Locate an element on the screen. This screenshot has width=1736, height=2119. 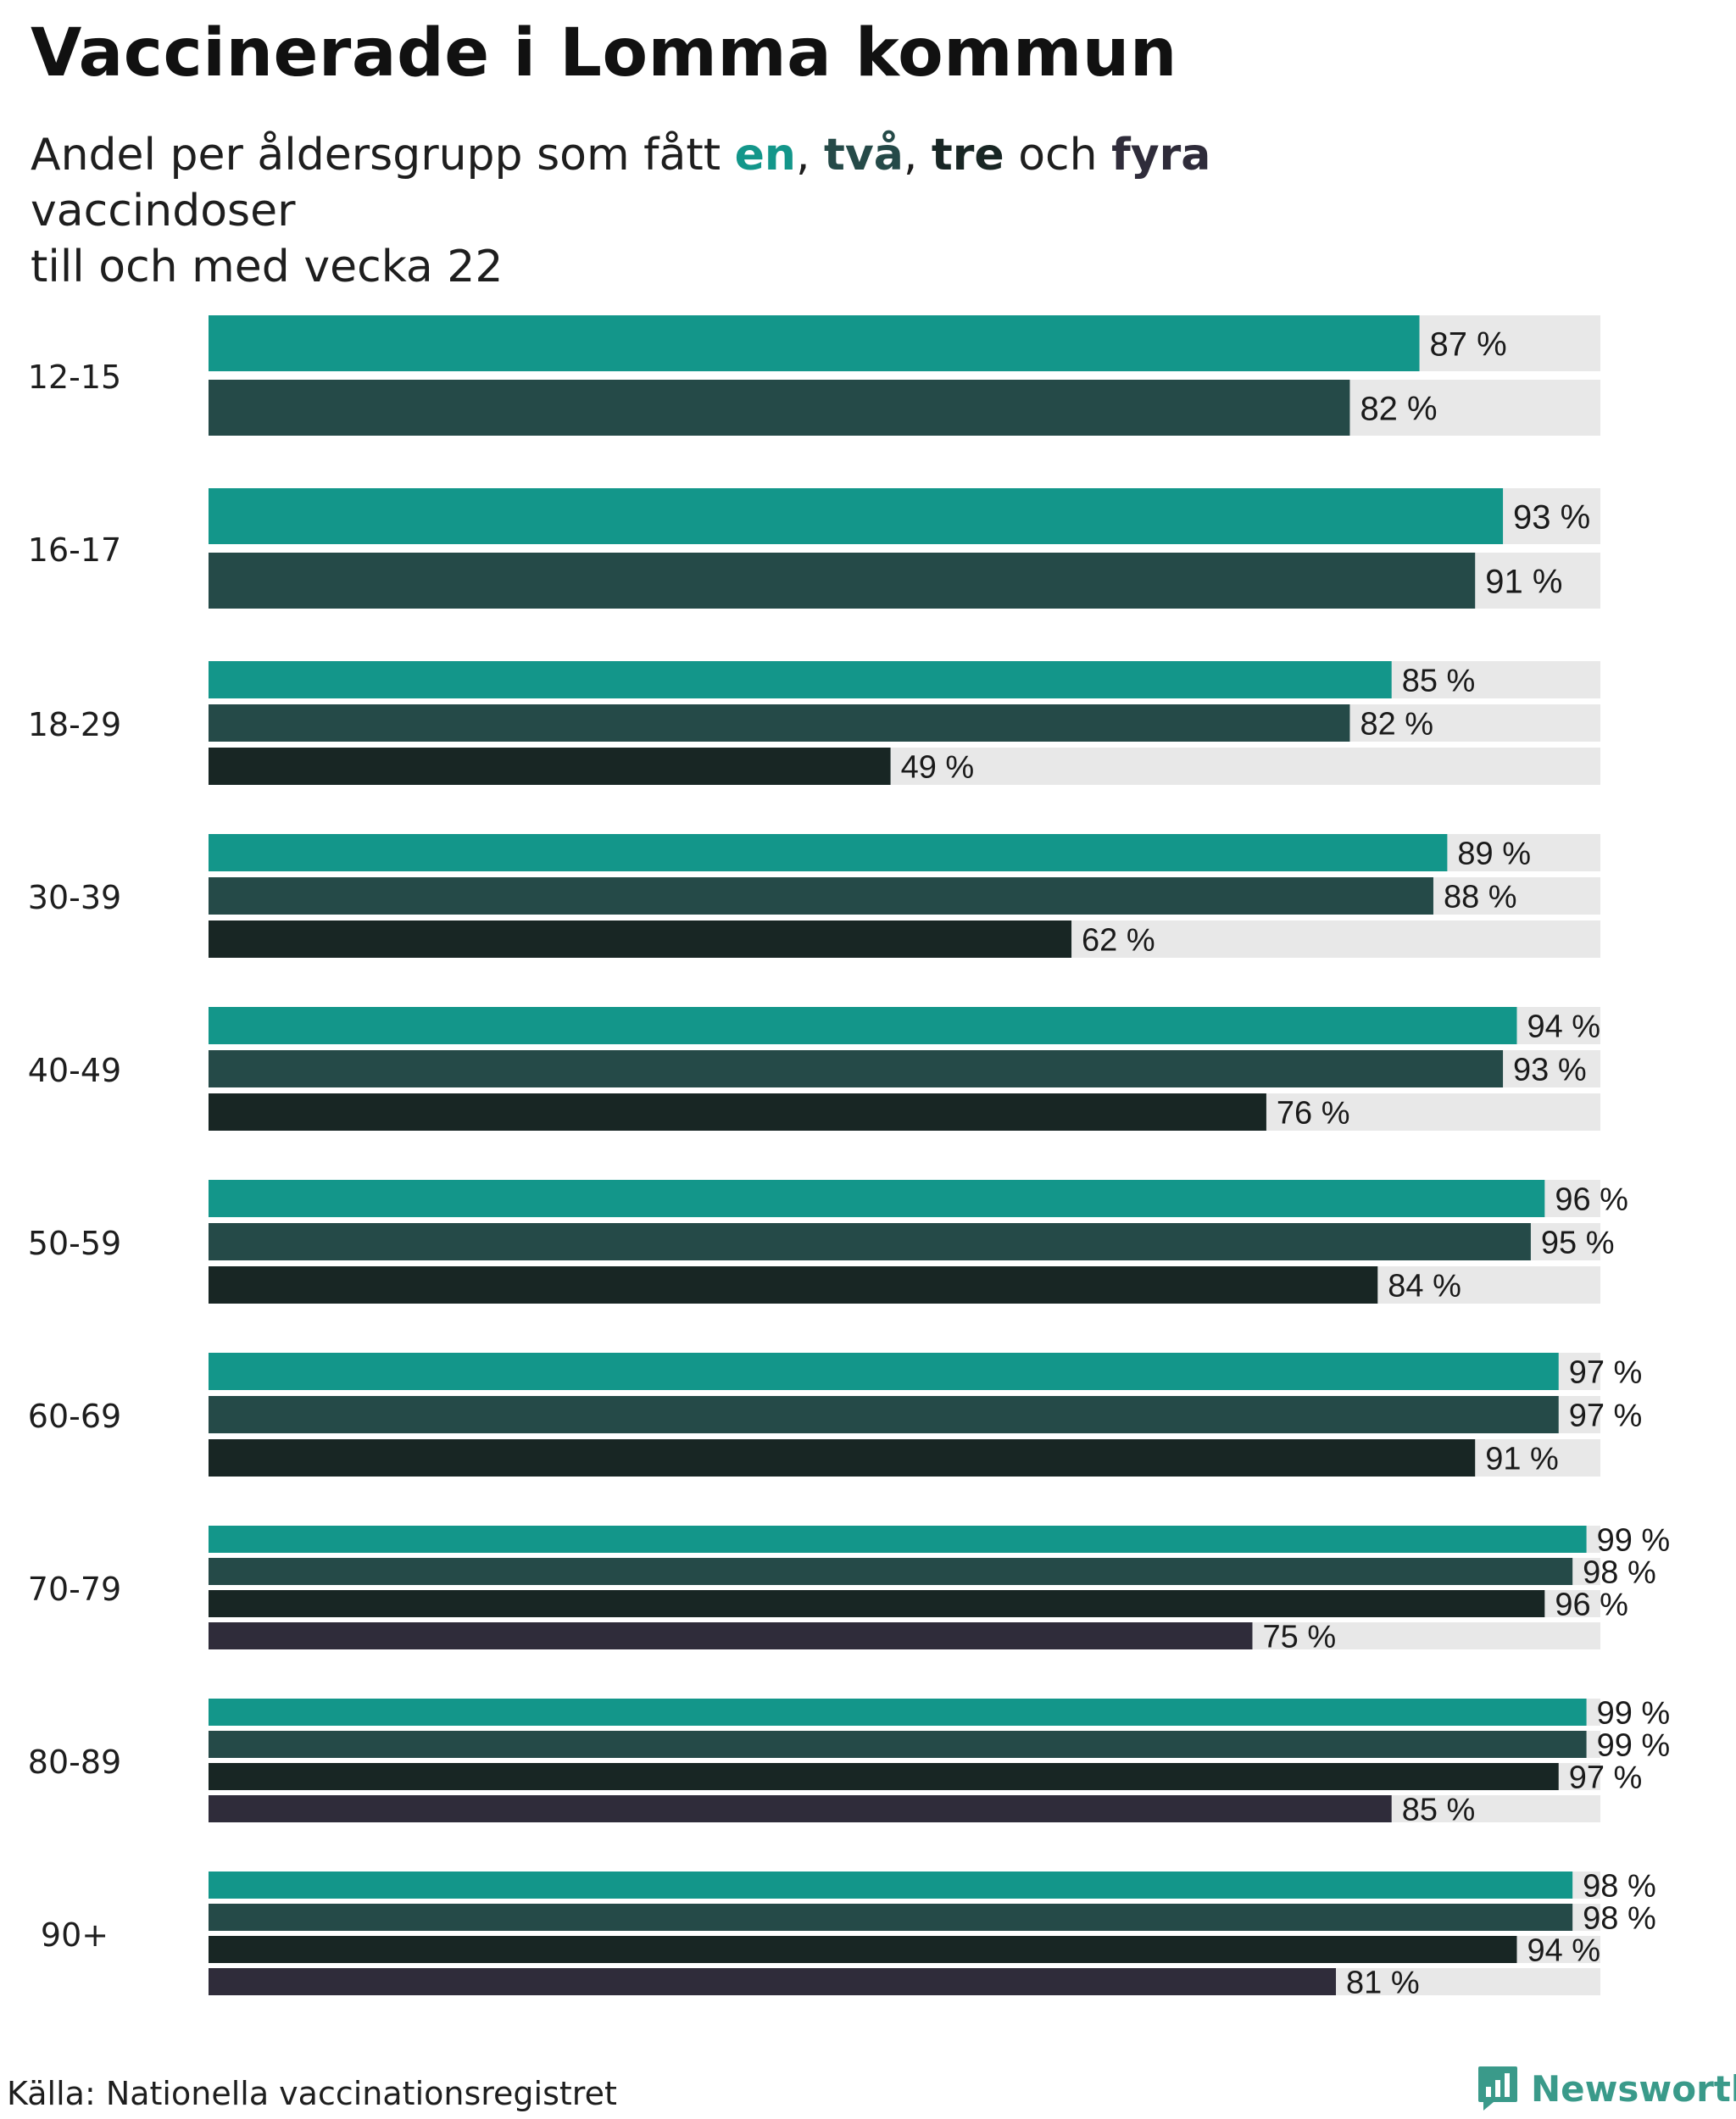
category-label: 16-17 is located at coordinates (74, 550).